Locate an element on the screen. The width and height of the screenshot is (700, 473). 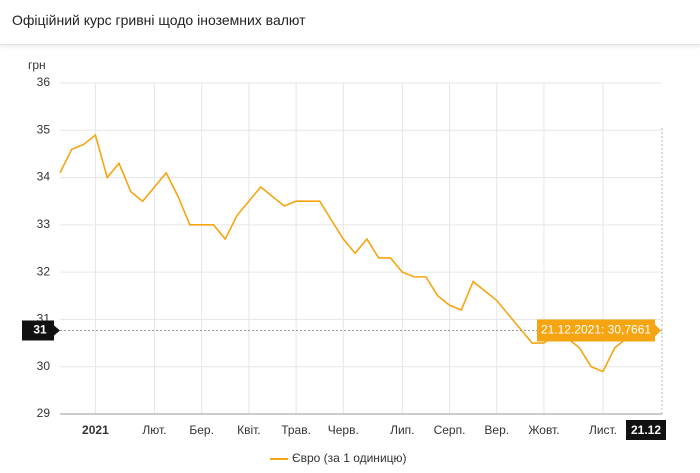
x-tick-label: Лист. is located at coordinates (603, 430).